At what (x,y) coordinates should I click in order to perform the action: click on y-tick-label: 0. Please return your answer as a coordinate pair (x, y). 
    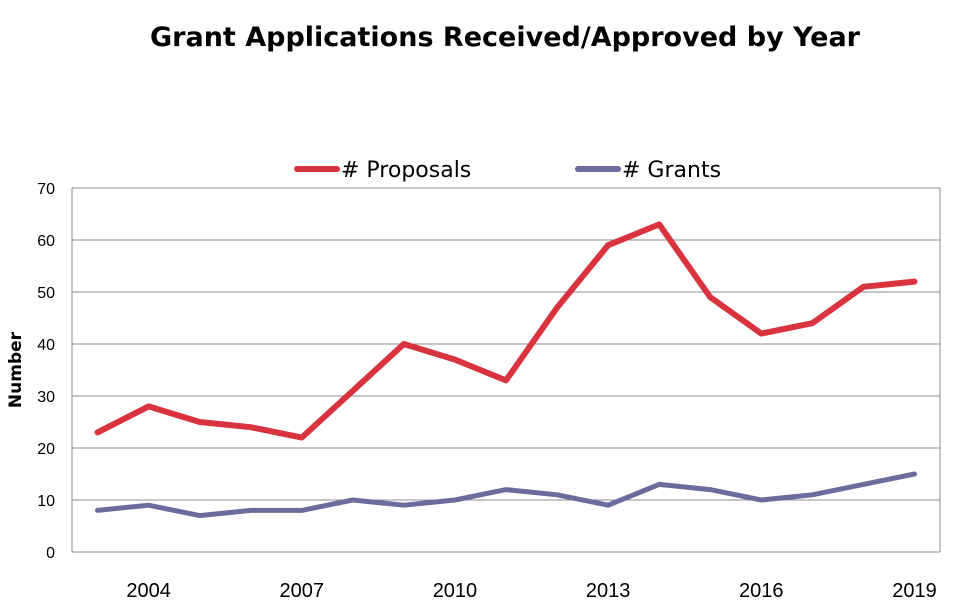
    Looking at the image, I should click on (50, 553).